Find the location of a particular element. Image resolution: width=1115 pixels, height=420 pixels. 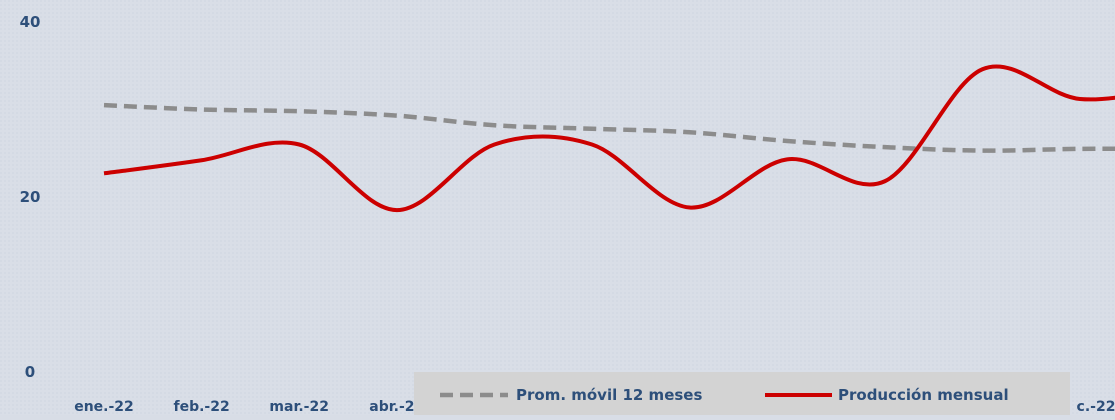

x-axis: ene.-22 feb.-22 mar.-22 abr.-22 c.-22 is located at coordinates (594, 407).